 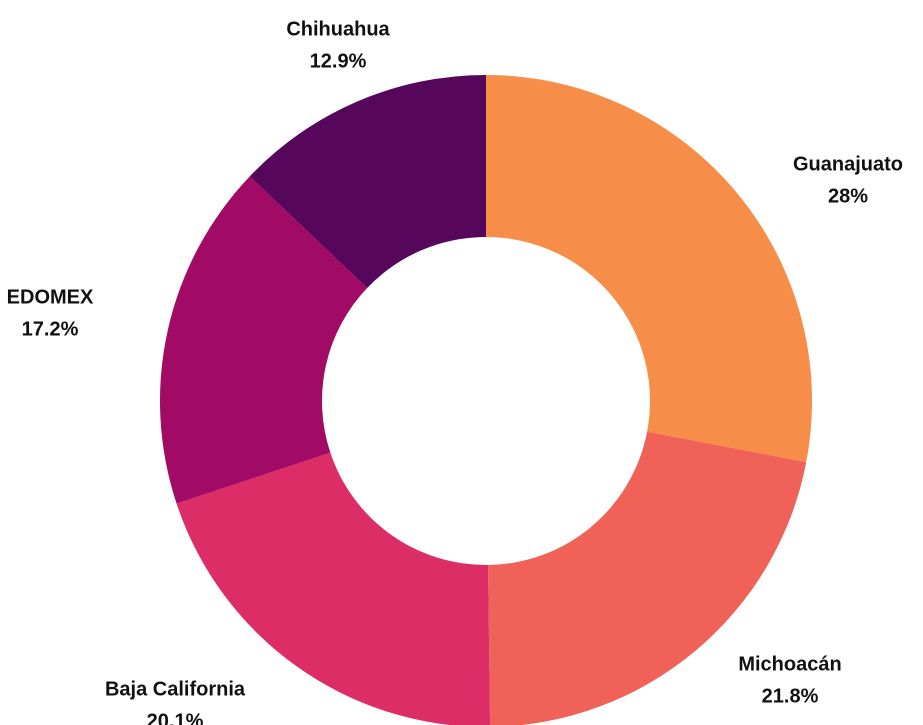 I want to click on slice-label: EDOMEX, so click(x=50, y=297).